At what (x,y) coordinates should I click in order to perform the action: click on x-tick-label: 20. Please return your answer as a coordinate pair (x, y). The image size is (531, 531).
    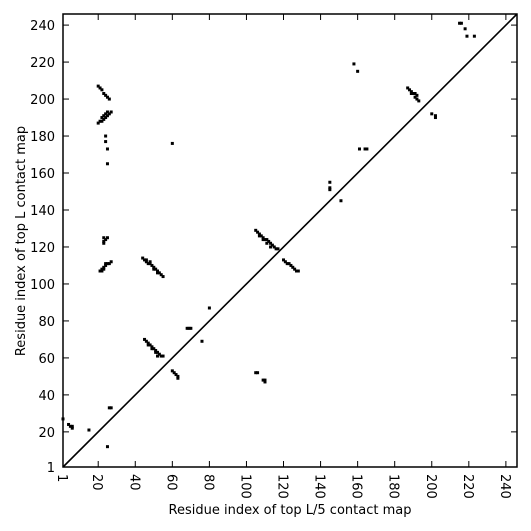
    Looking at the image, I should click on (96, 482).